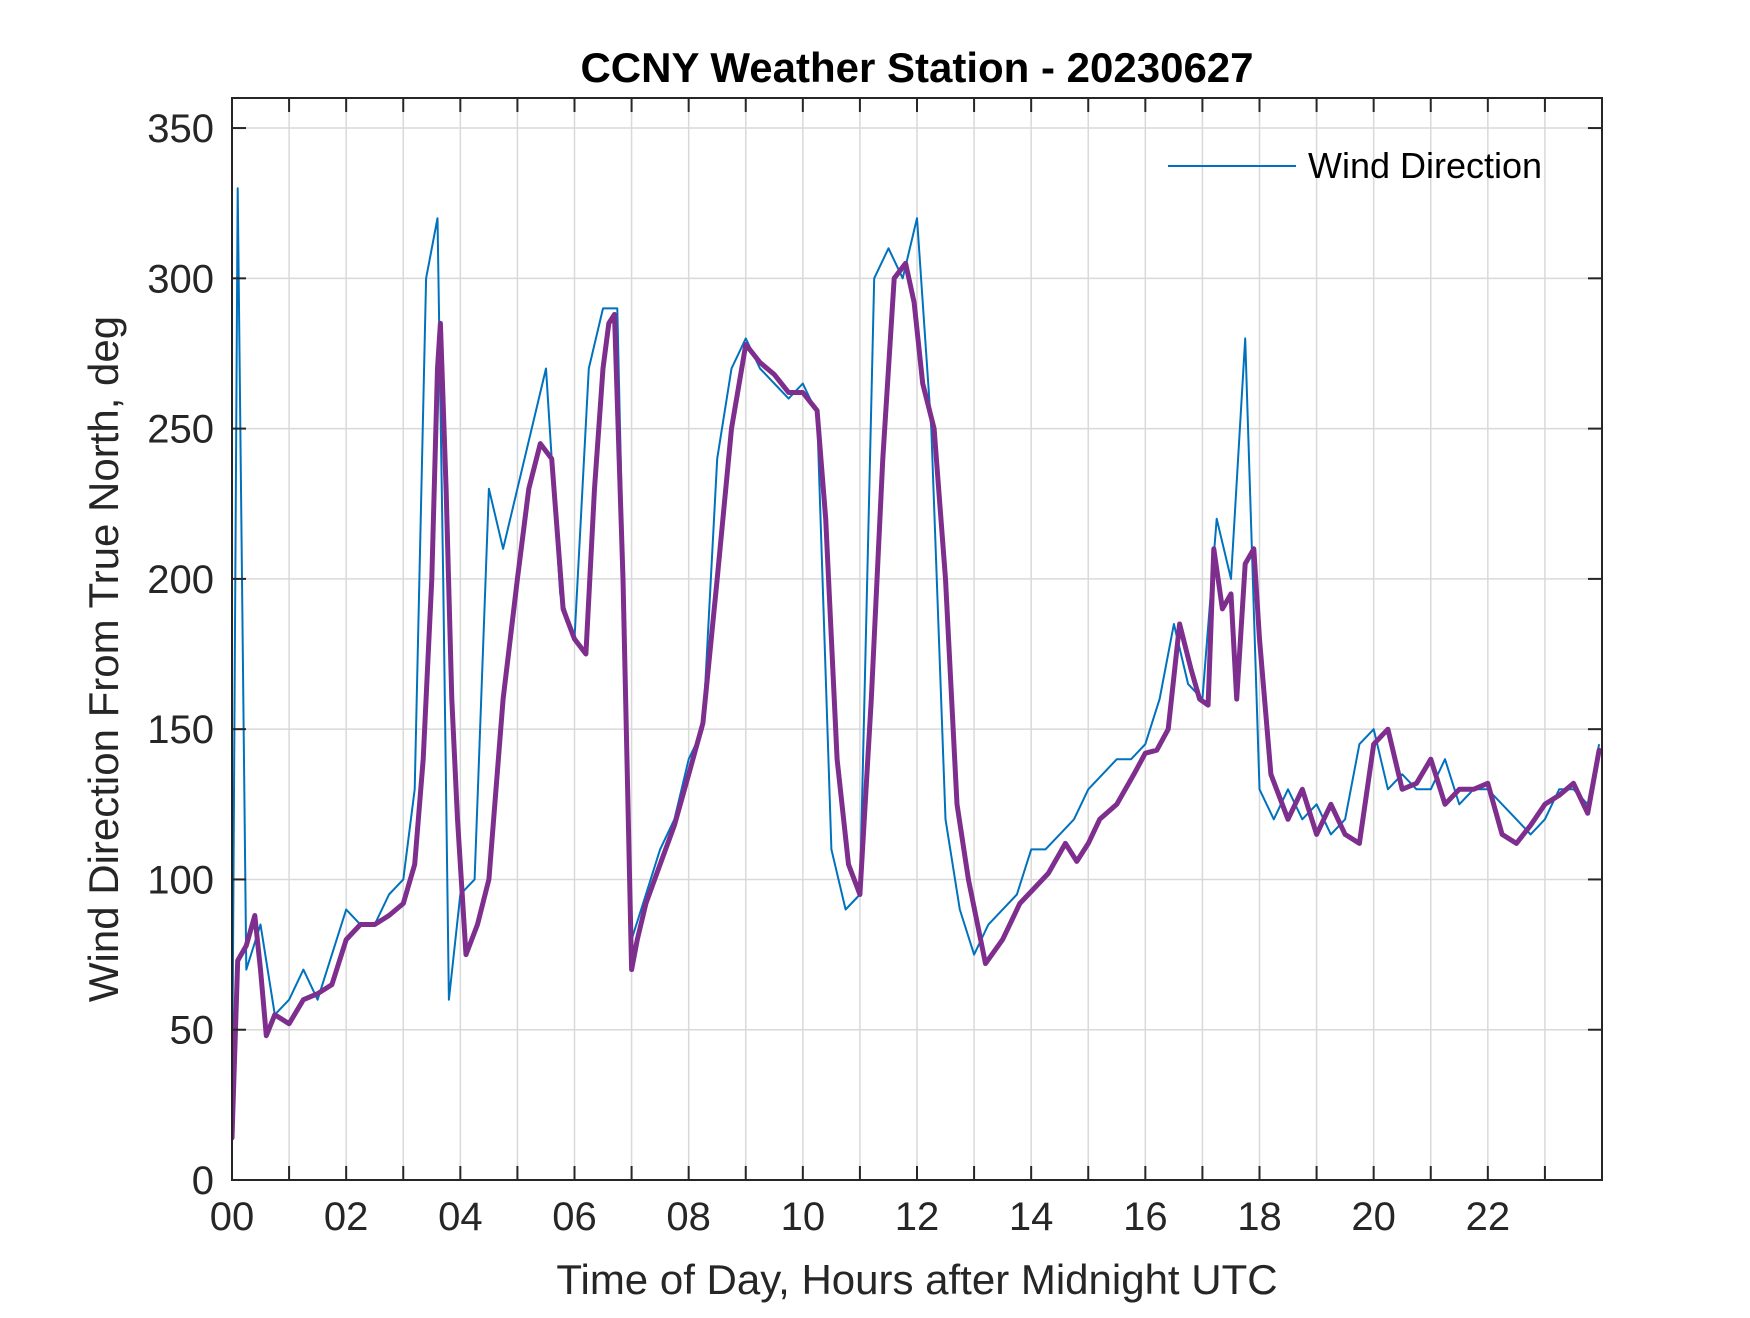  What do you see at coordinates (180, 129) in the screenshot?
I see `y-tick-label: 350` at bounding box center [180, 129].